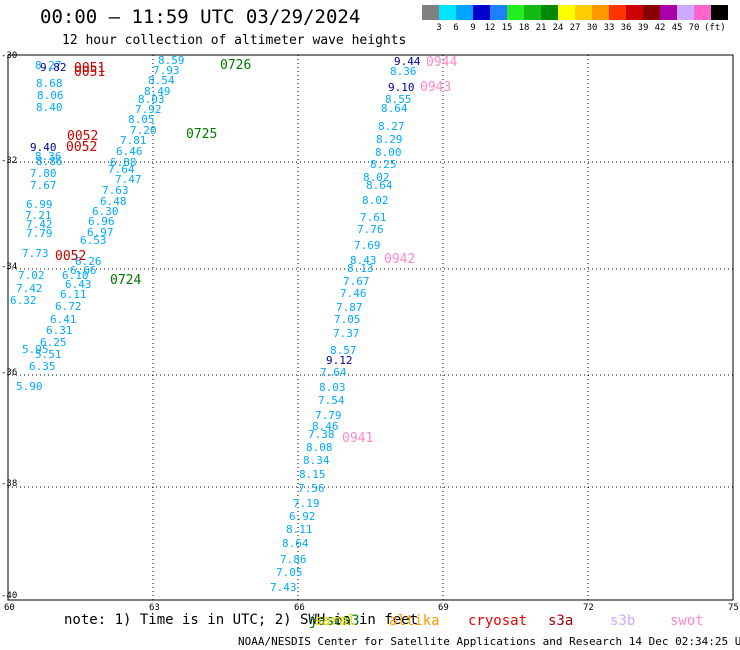 This screenshot has width=740, height=650. I want to click on legend-label: 9, so click(473, 28).